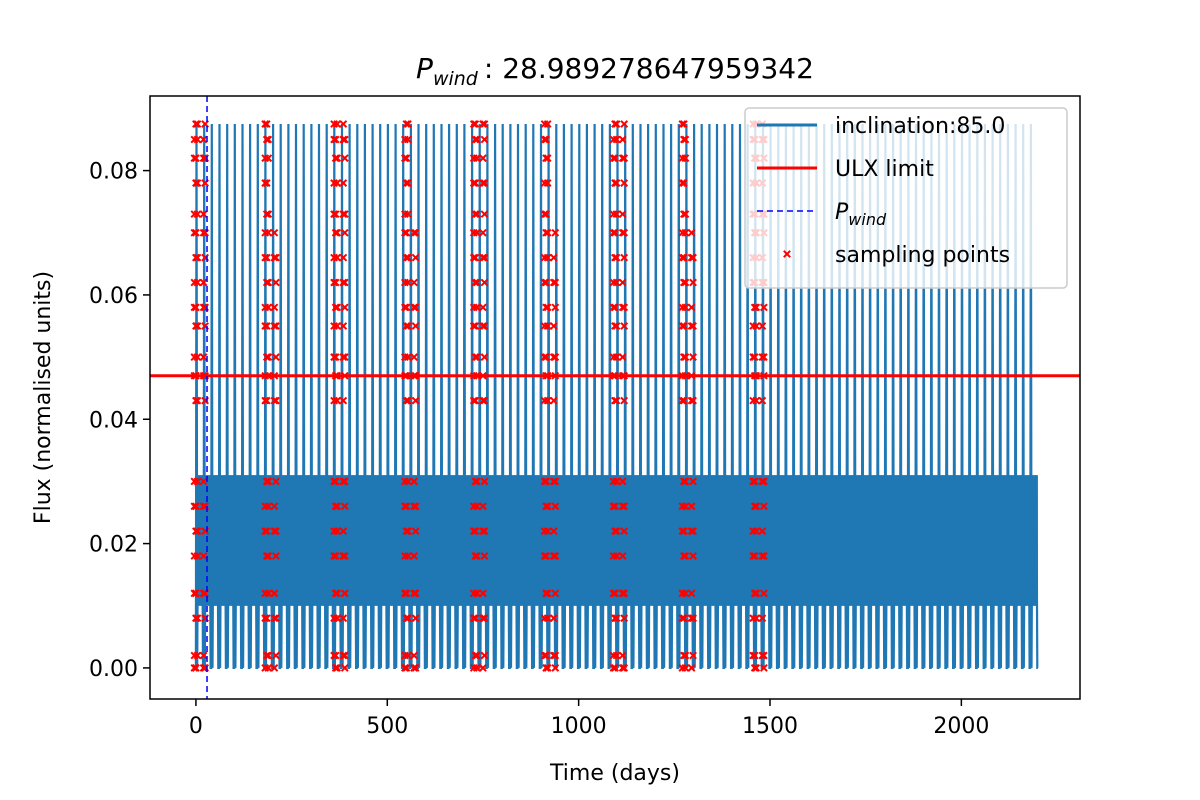  What do you see at coordinates (787, 254) in the screenshot?
I see `legend-swatch-sampling-points` at bounding box center [787, 254].